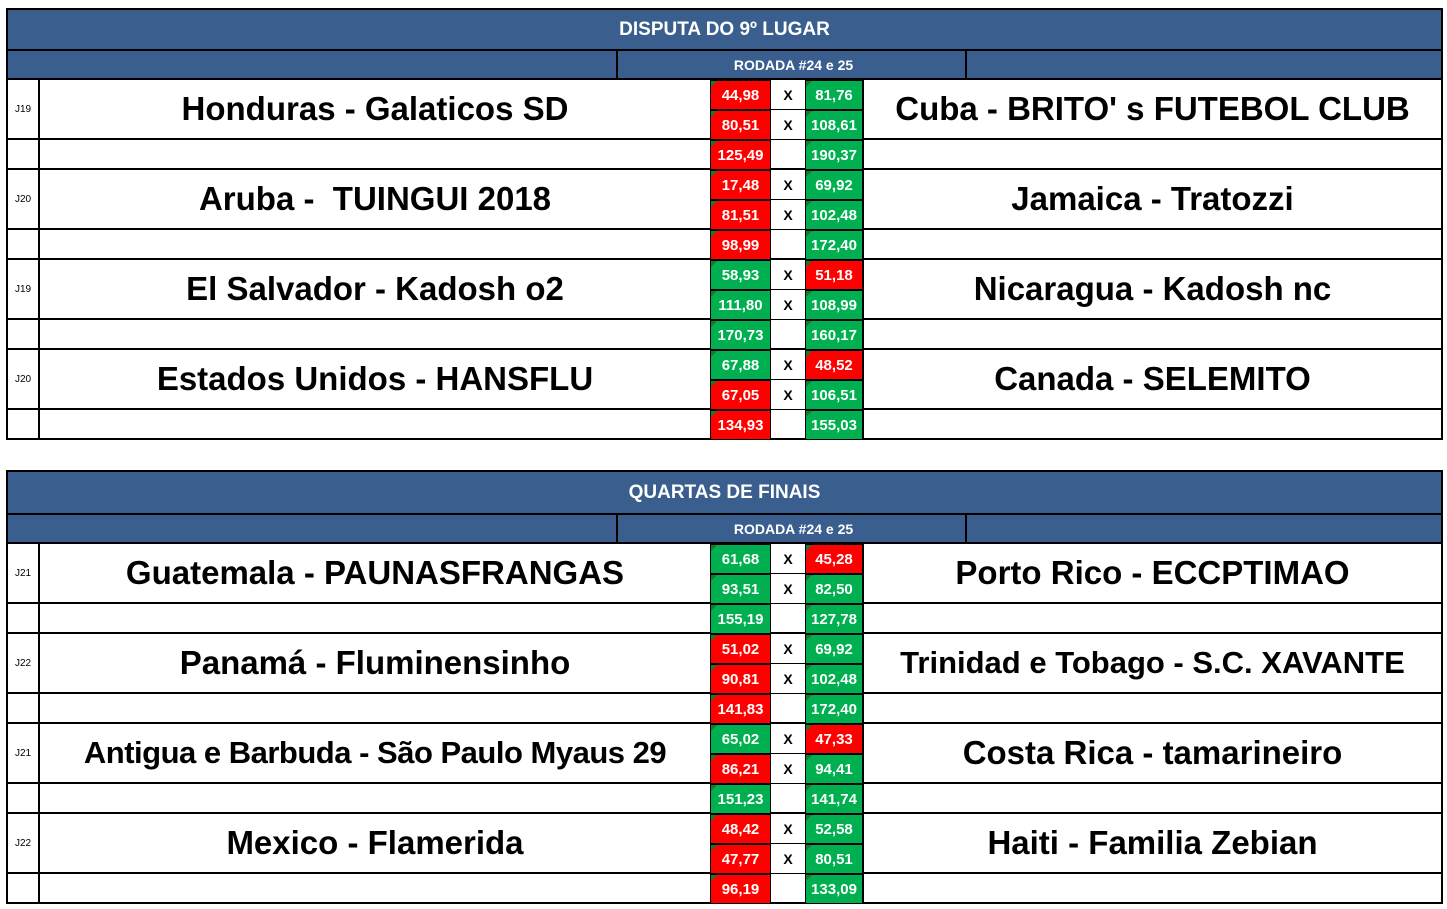  I want to click on away-total: 127,78, so click(834, 619).